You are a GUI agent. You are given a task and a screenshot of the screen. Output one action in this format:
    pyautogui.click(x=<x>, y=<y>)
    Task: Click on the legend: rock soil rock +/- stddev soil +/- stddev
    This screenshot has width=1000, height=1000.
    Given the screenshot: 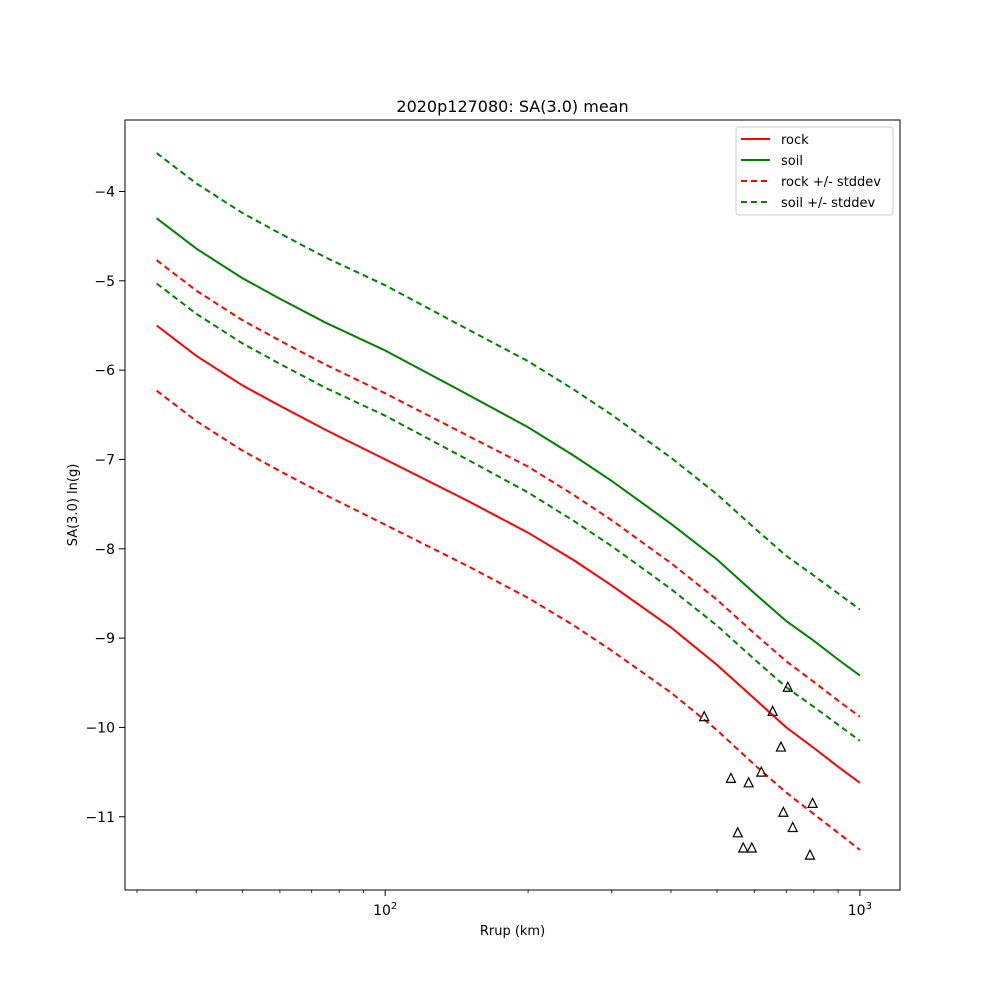 What is the action you would take?
    pyautogui.click(x=814, y=171)
    